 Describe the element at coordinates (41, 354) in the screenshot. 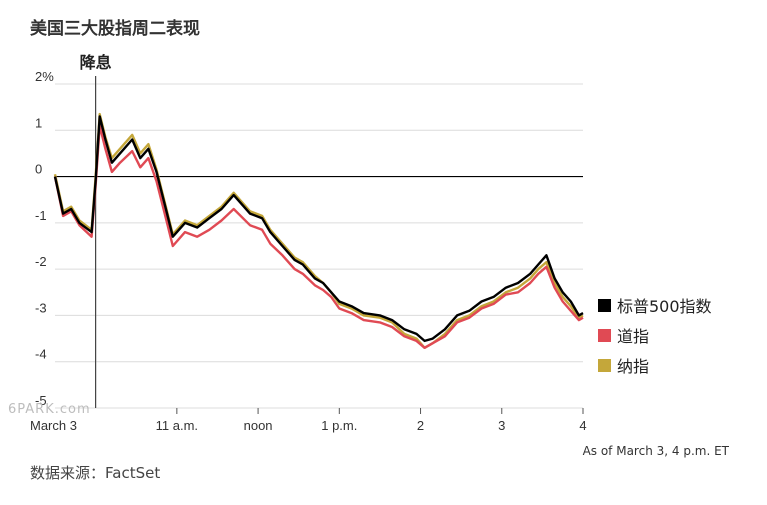

I see `y-tick-label: -4` at that location.